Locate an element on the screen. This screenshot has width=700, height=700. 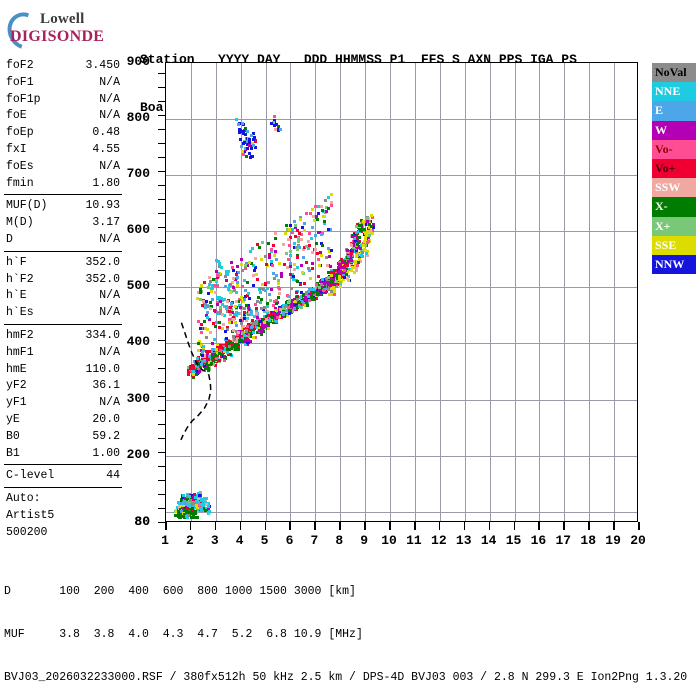
param-key: hmF2 is located at coordinates (20, 335).